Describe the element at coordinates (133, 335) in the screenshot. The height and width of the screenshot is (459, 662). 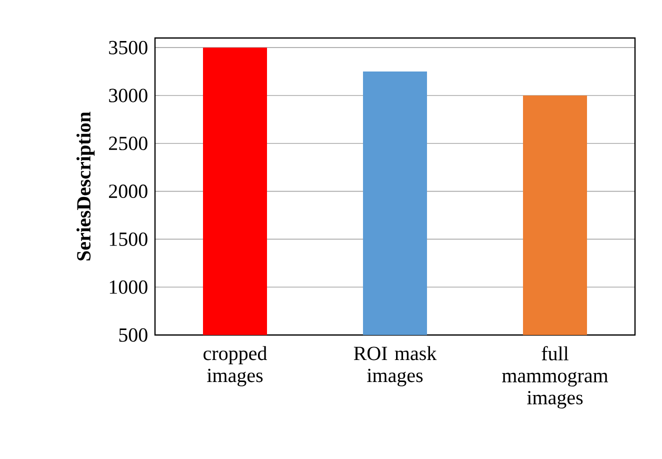
I see `y-tick-label: 500` at that location.